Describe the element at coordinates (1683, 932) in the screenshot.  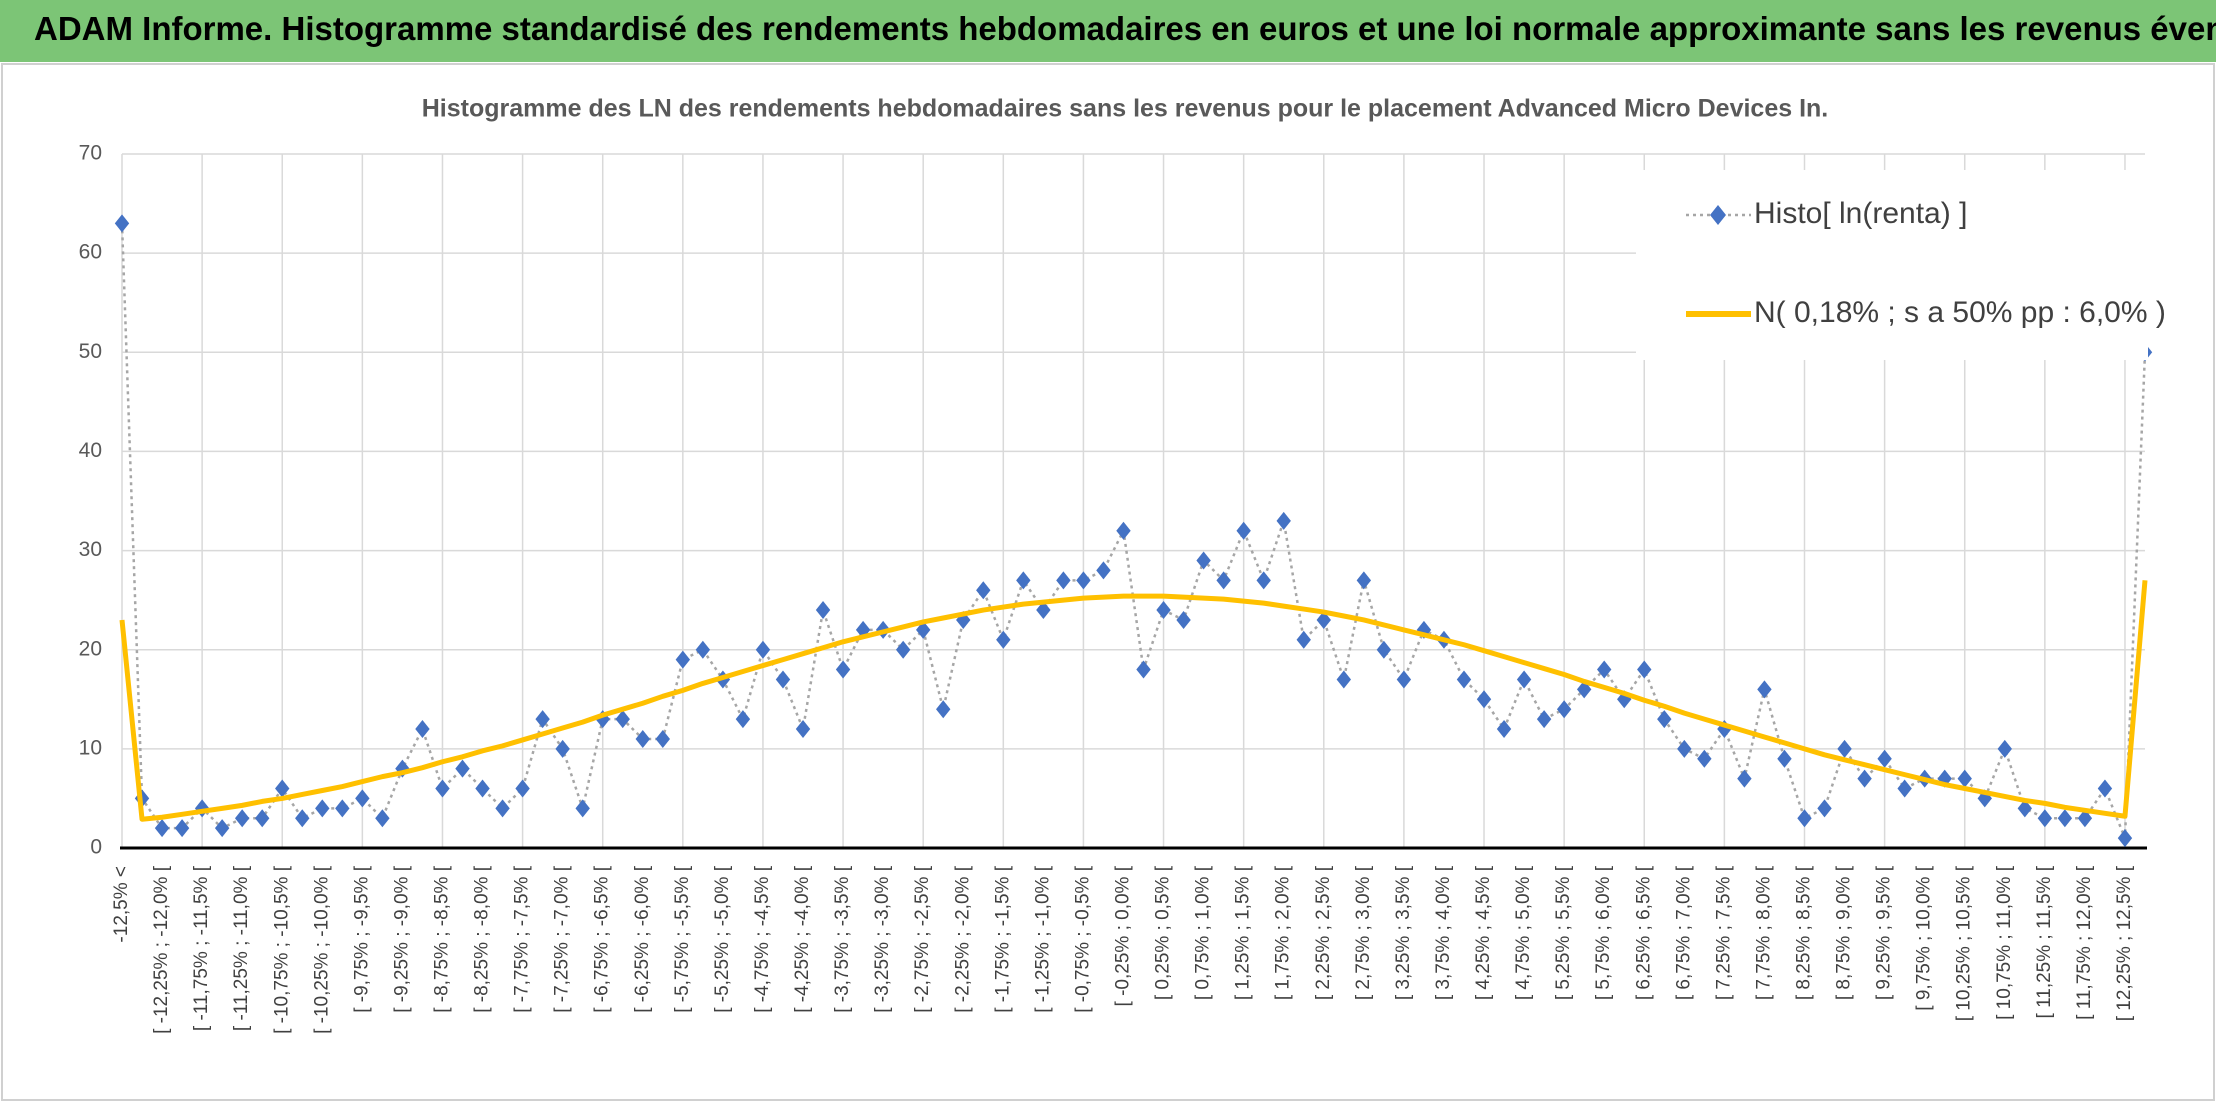
I see `x-tick-label: [ 6,75% ; 7,0% [` at that location.